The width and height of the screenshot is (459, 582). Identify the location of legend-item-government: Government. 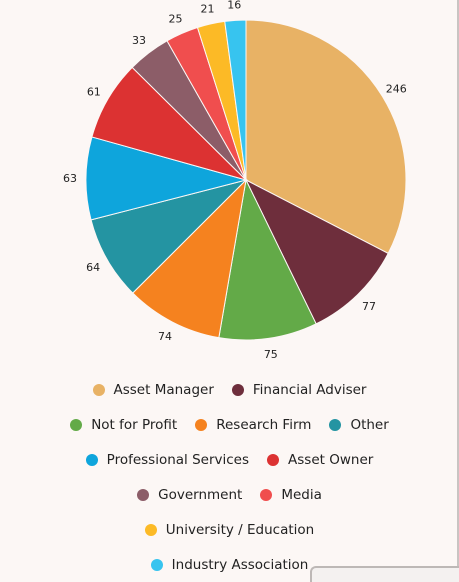
(189, 495).